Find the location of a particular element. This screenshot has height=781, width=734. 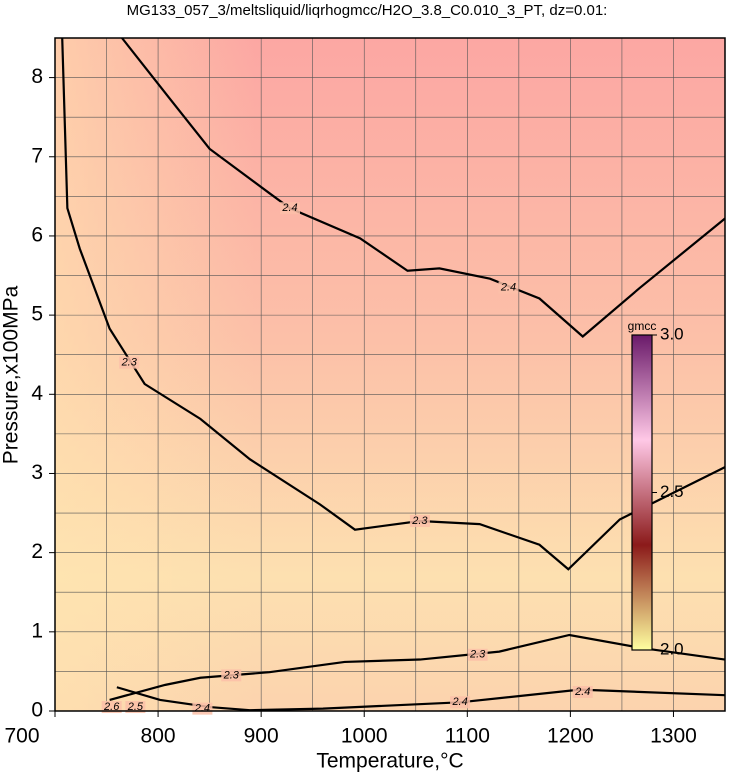

y-tick-label: 4 is located at coordinates (37, 393).